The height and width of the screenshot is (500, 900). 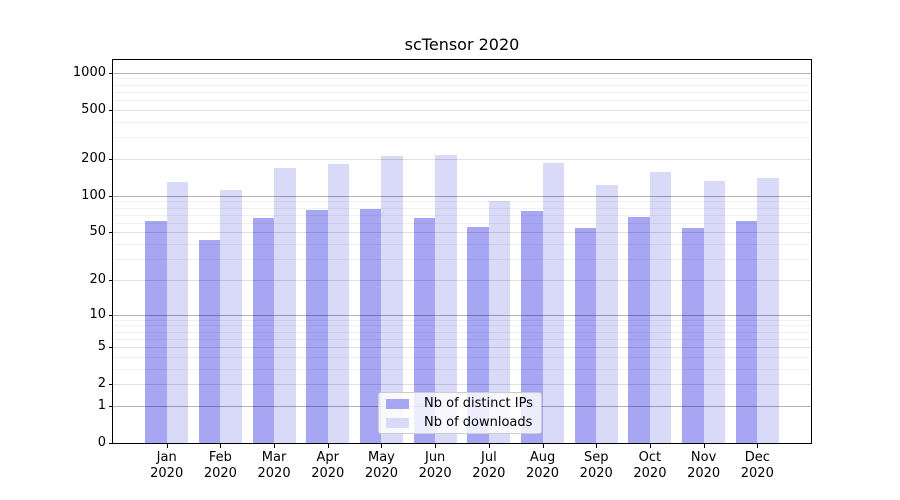 I want to click on x-tick-label: Mar 2020, so click(x=274, y=466).